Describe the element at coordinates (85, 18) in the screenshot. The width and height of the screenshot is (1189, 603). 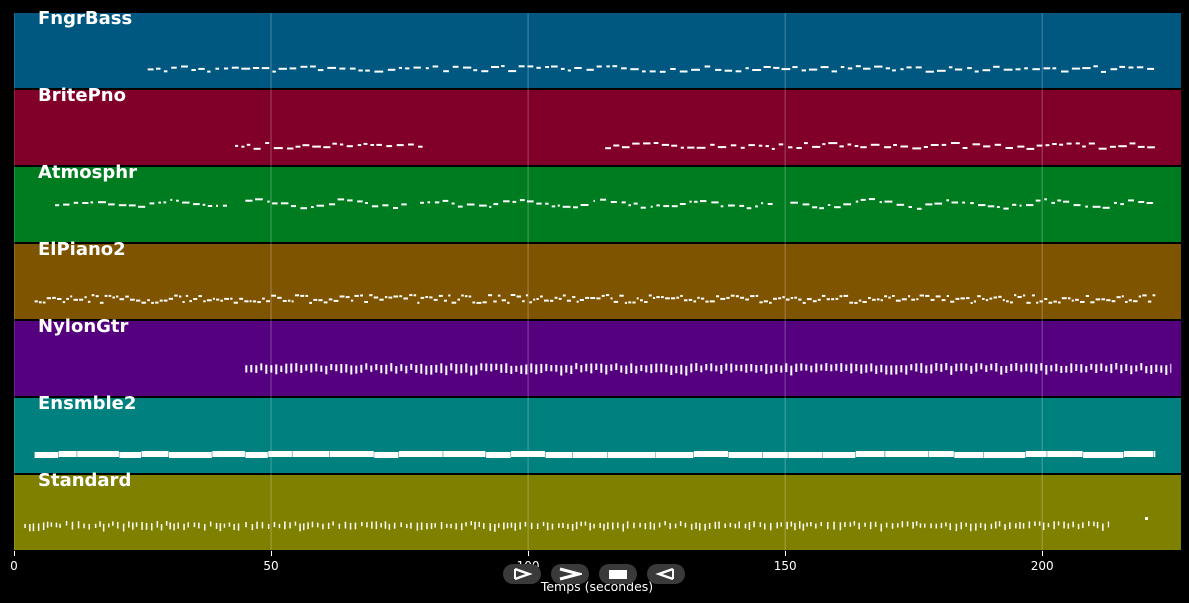
I see `track-label: FngrBass` at that location.